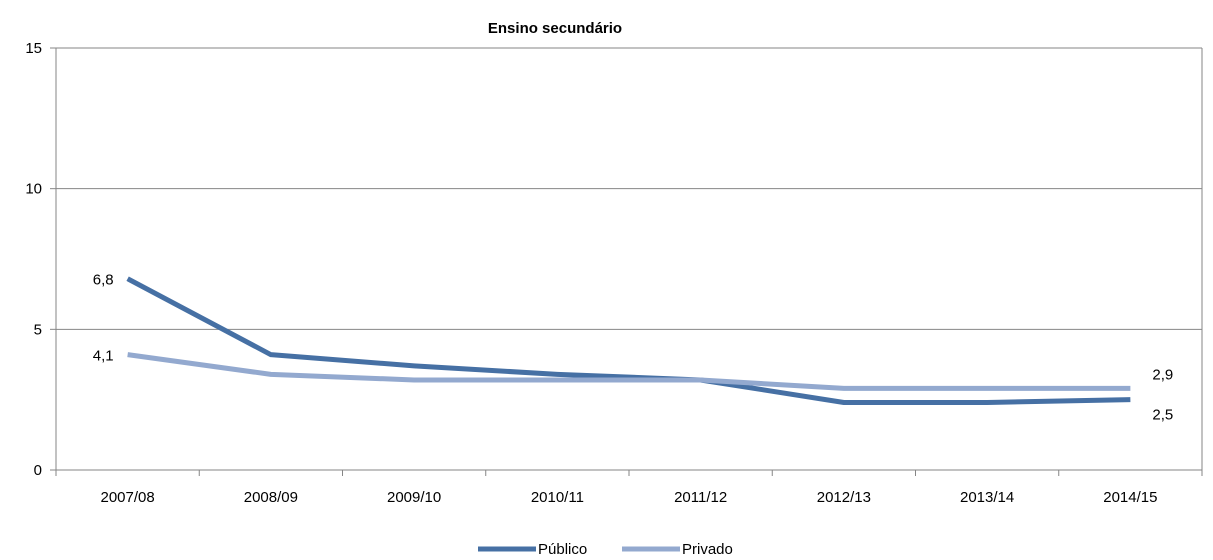 This screenshot has width=1213, height=560. What do you see at coordinates (555, 28) in the screenshot?
I see `chart-title: Ensino secundário` at bounding box center [555, 28].